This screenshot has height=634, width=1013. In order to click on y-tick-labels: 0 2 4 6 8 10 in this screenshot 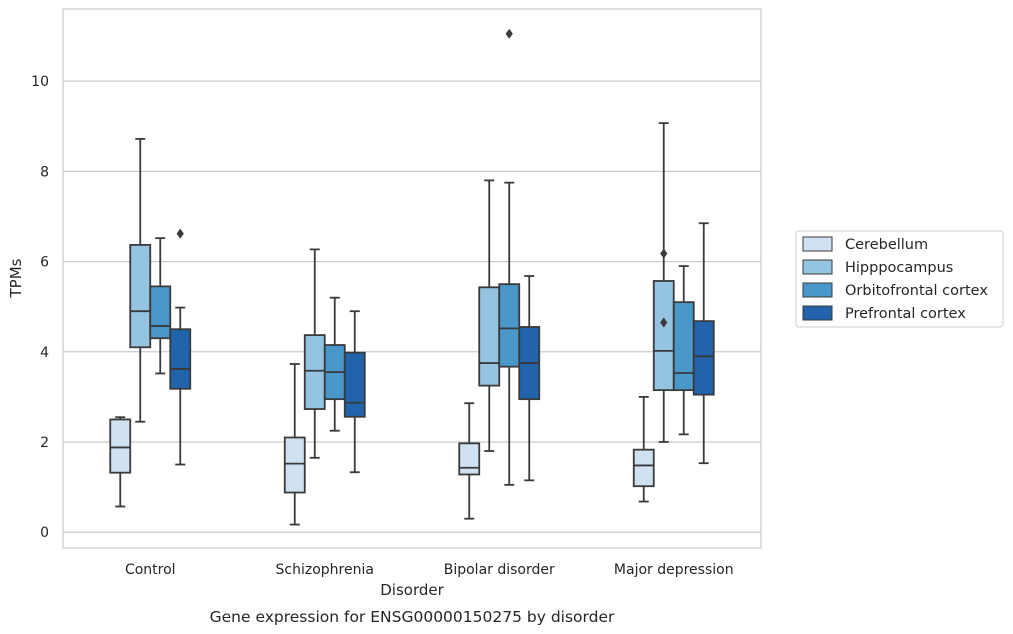, I will do `click(40, 307)`.